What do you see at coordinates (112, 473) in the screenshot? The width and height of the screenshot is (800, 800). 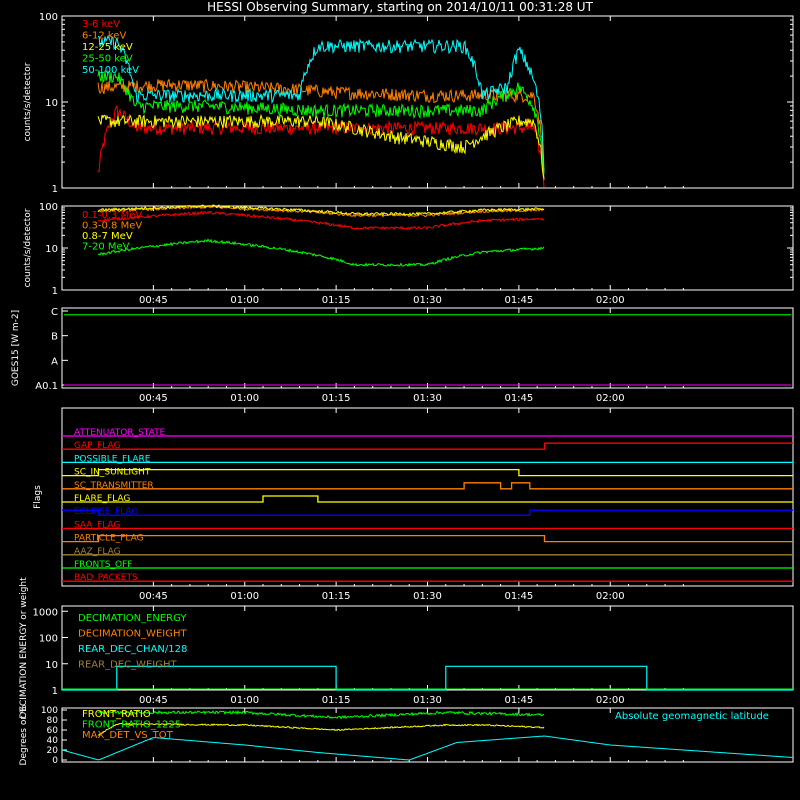 I see `flag-label: SC_IN_SUNLIGHT` at bounding box center [112, 473].